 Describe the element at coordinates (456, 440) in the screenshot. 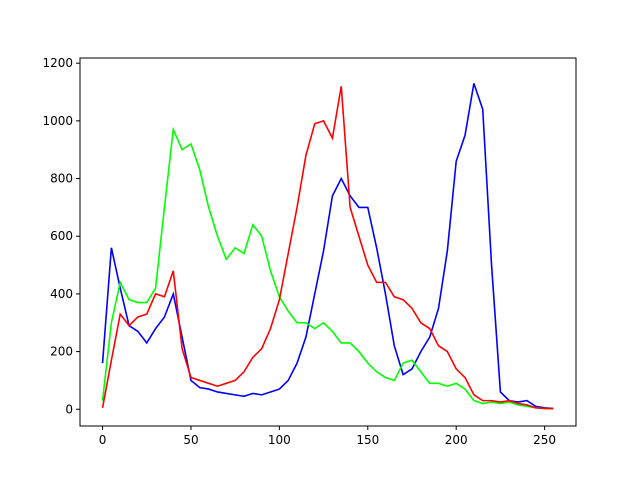

I see `x-tick-label: 200` at that location.